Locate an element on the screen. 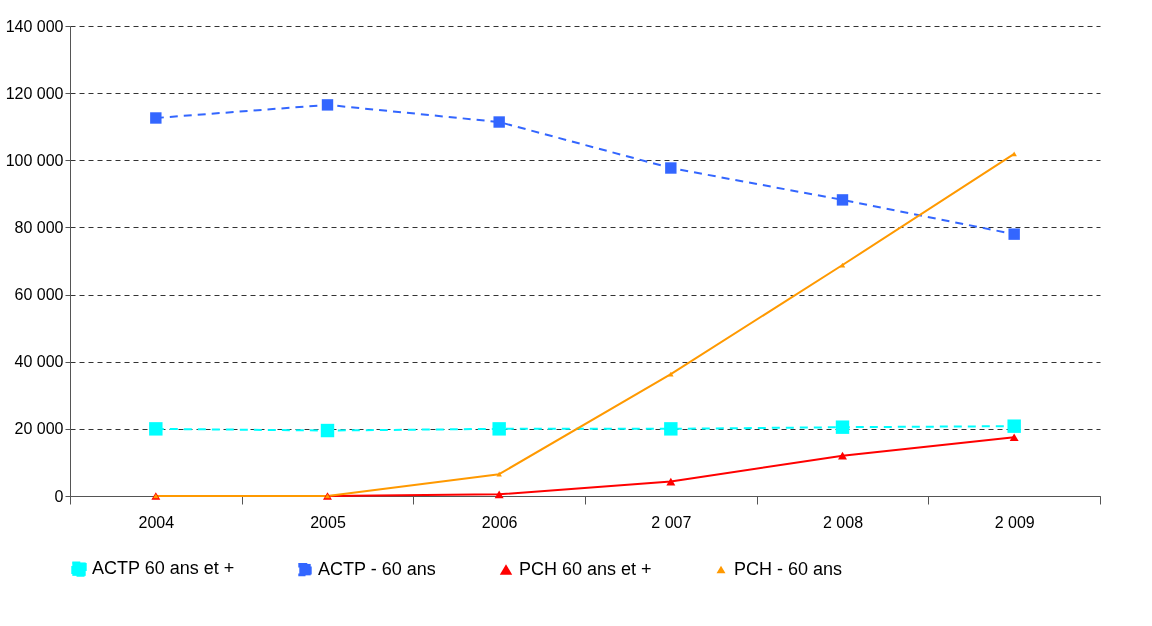  y-tick-label: 0 is located at coordinates (59, 496).